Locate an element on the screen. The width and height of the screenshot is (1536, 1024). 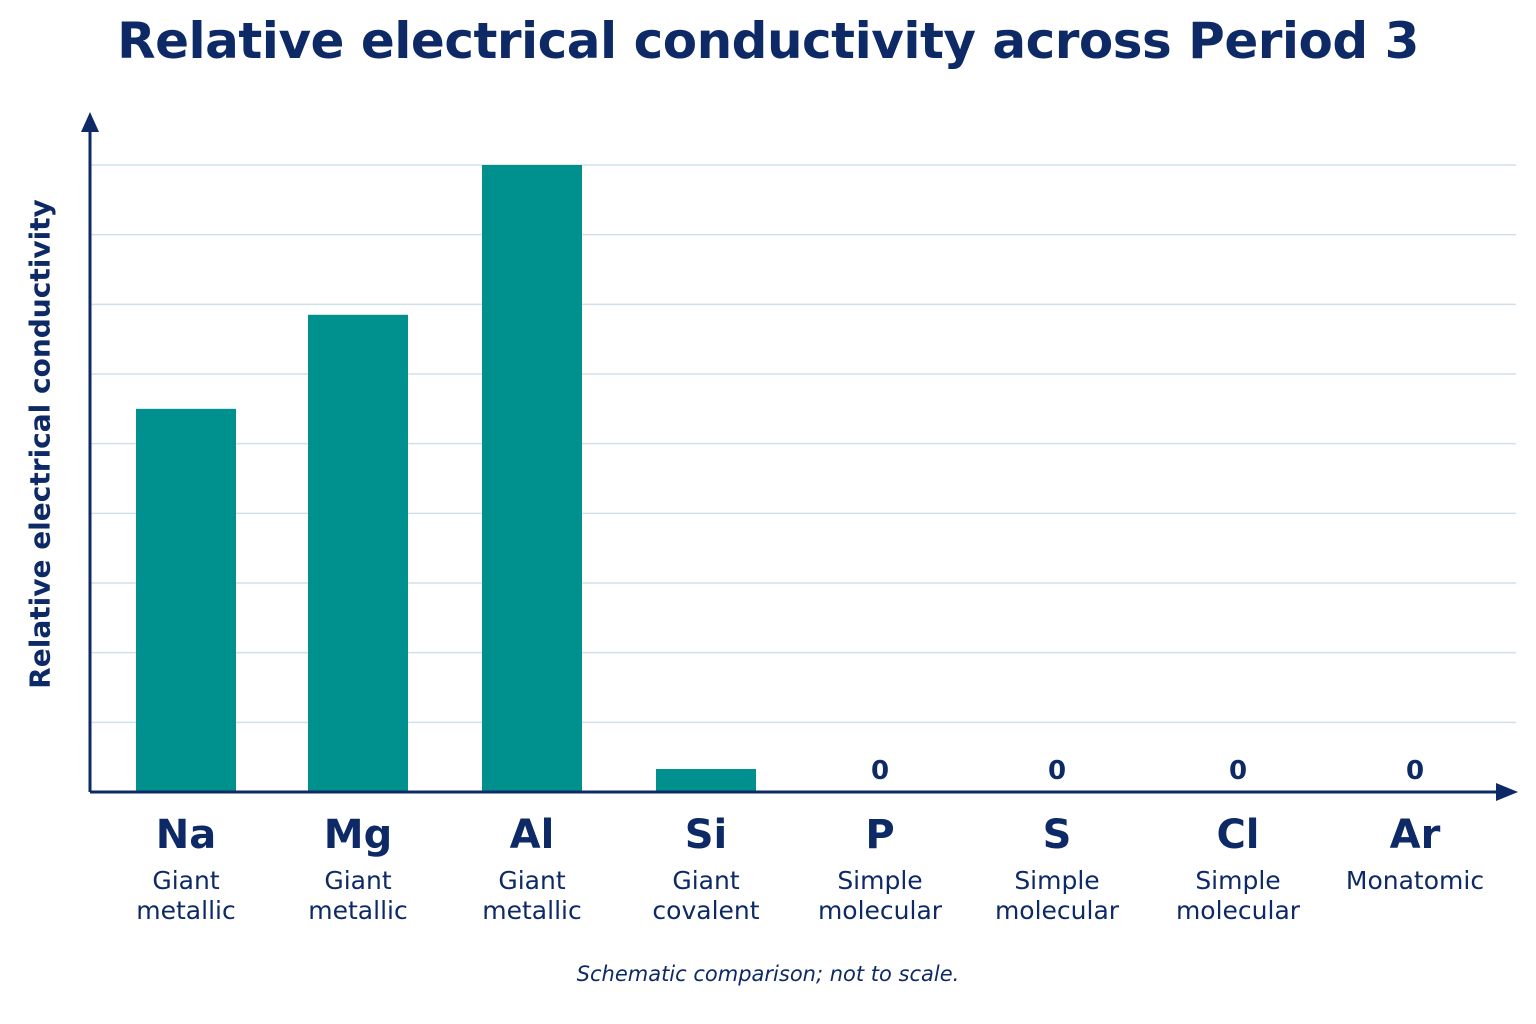
data-label-ar: 0 is located at coordinates (1415, 771).